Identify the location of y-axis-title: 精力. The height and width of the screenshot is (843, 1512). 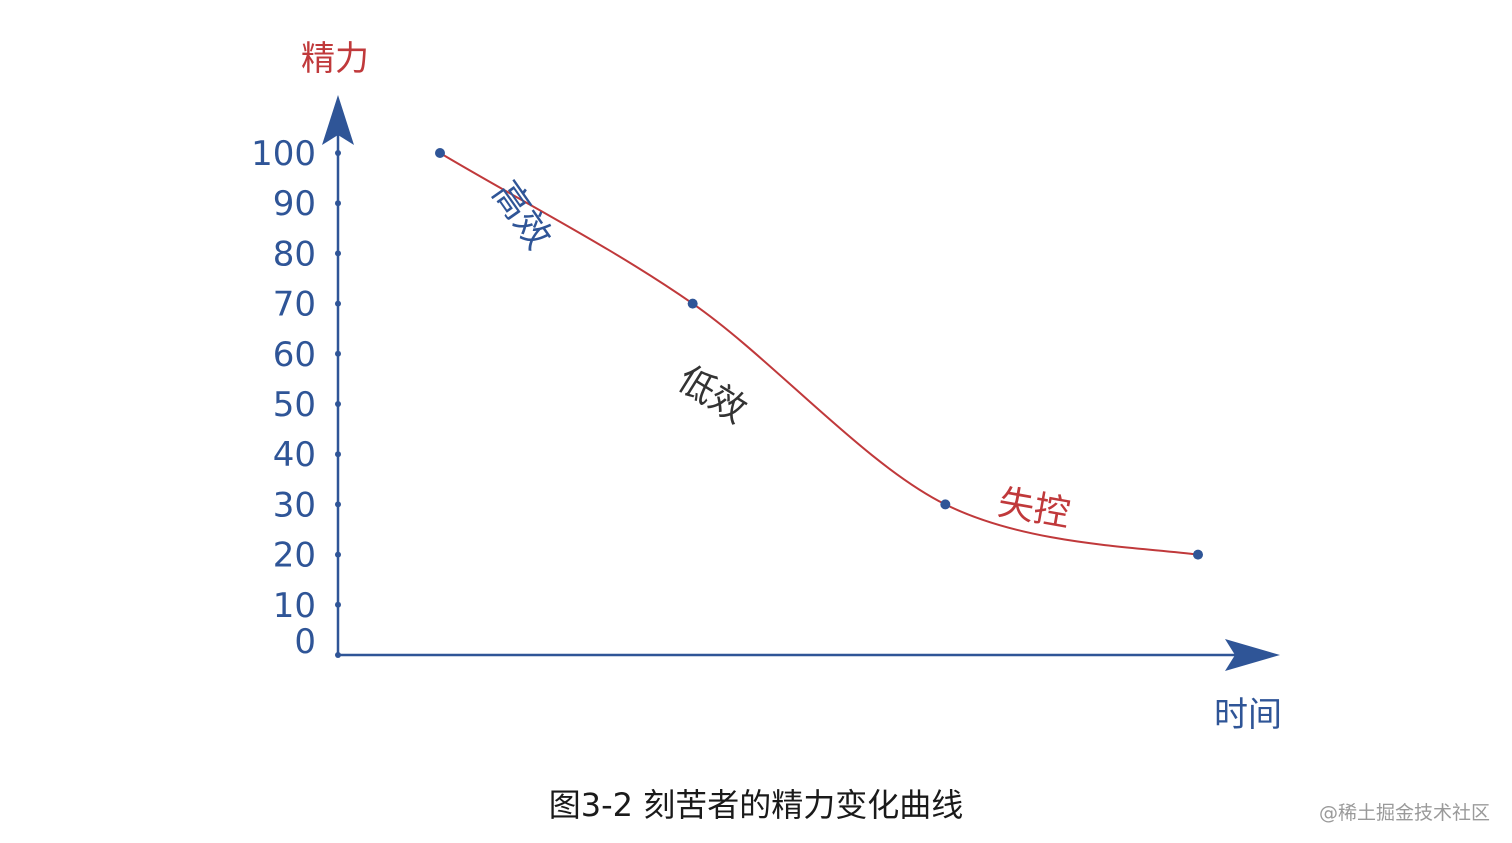
(335, 59).